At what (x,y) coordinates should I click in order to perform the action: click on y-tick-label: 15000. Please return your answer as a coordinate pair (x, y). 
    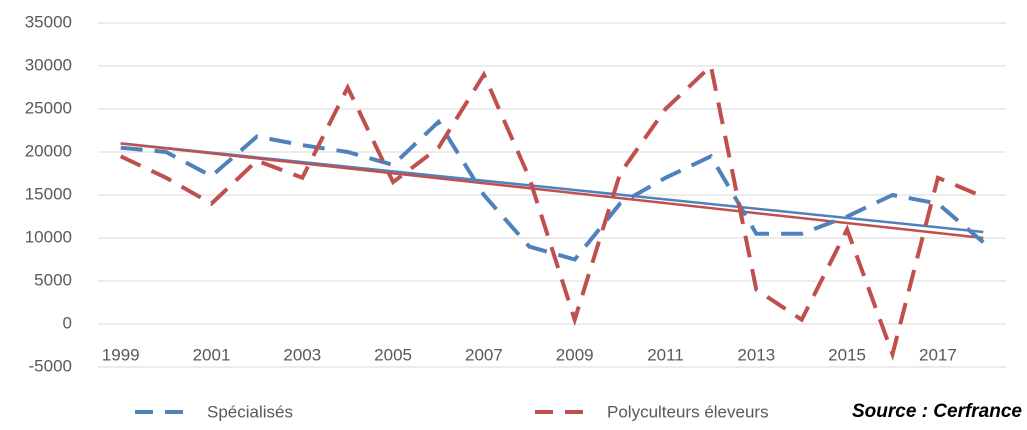
    Looking at the image, I should click on (48, 193).